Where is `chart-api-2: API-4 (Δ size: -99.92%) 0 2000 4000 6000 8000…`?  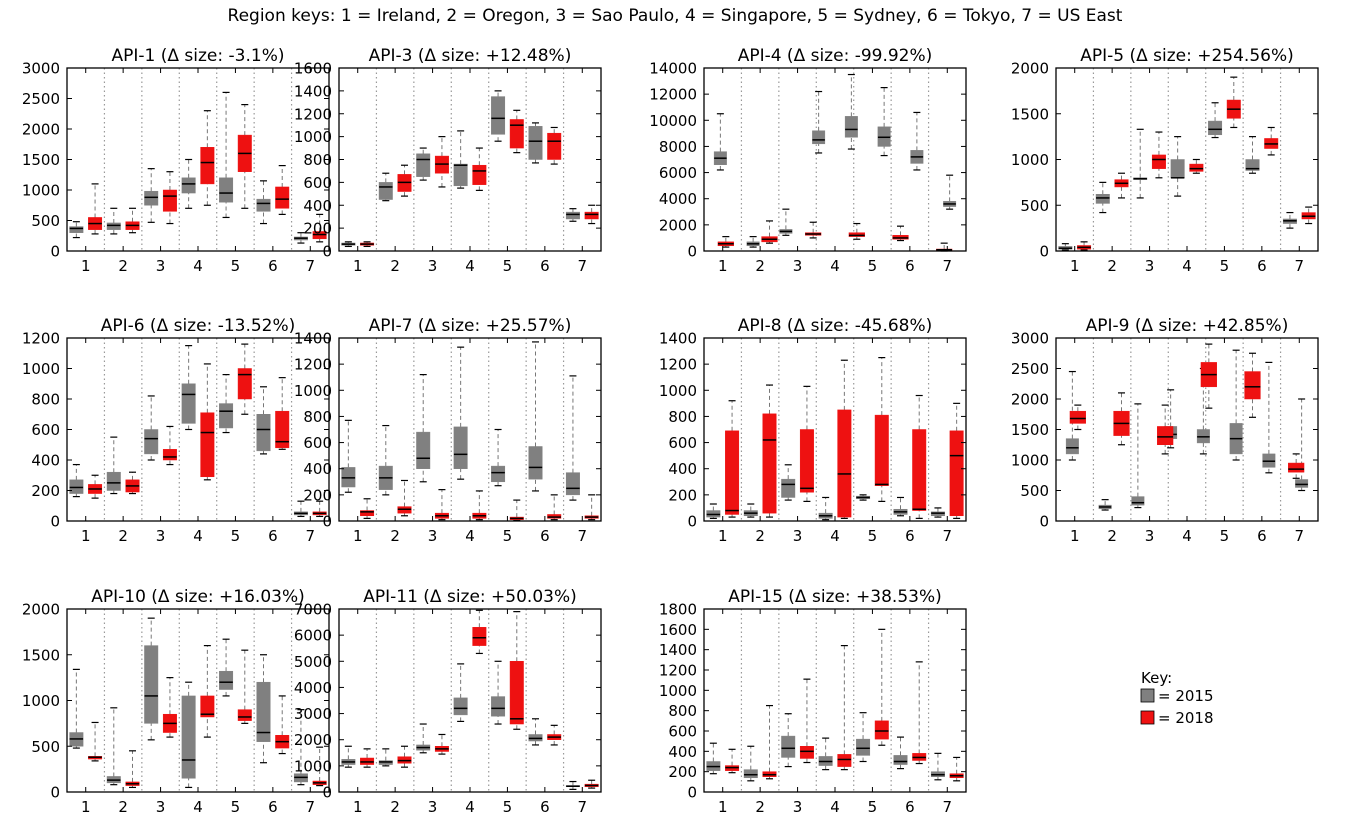 chart-api-2: API-4 (Δ size: -99.92%) 0 2000 4000 6000 8000… is located at coordinates (808, 160).